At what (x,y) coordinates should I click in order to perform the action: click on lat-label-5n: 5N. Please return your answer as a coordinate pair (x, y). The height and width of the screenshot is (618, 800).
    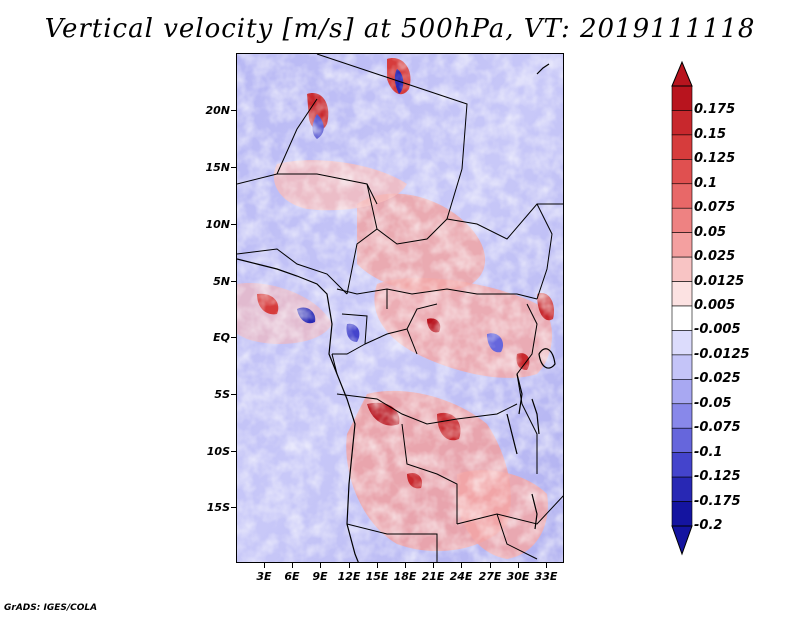
    Looking at the image, I should click on (221, 281).